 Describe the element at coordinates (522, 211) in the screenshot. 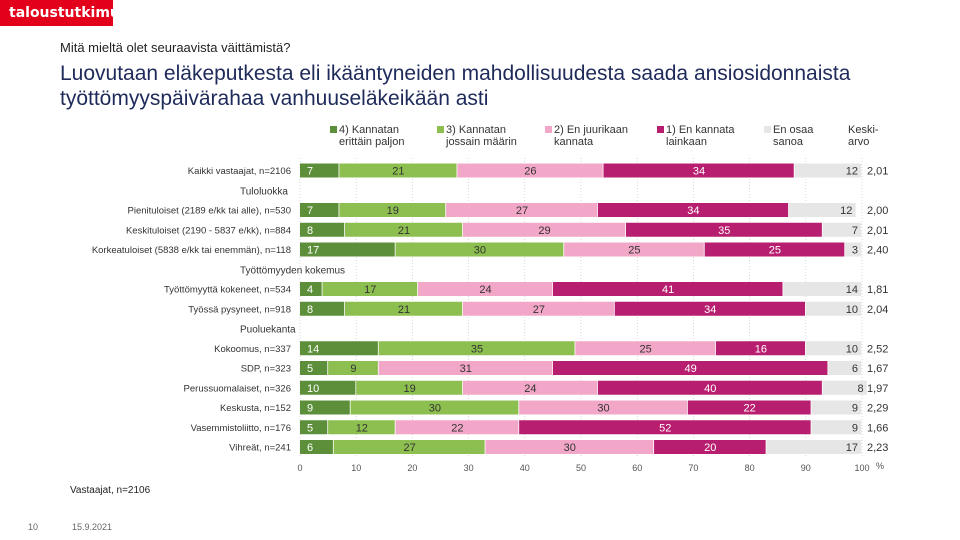

I see `bar-value-label: 27` at that location.